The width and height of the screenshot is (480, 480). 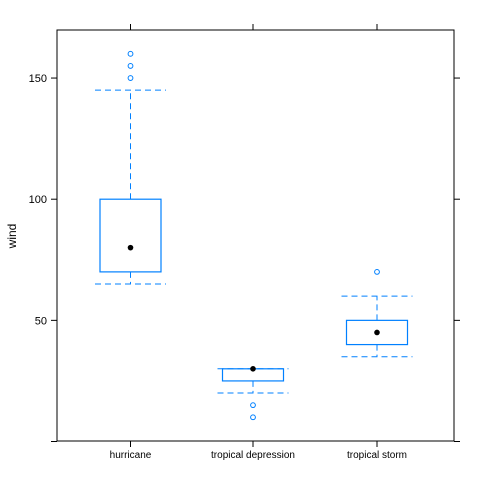 I want to click on y-tick-label: 150, so click(x=38, y=79).